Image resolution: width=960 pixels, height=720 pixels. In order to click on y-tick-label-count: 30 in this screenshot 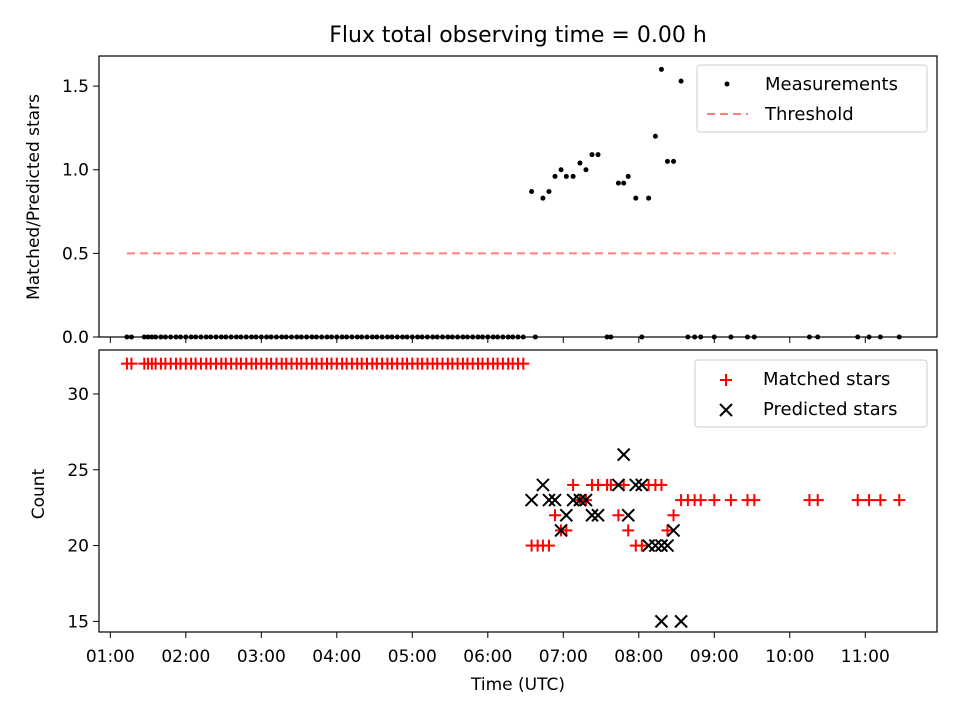, I will do `click(78, 395)`.